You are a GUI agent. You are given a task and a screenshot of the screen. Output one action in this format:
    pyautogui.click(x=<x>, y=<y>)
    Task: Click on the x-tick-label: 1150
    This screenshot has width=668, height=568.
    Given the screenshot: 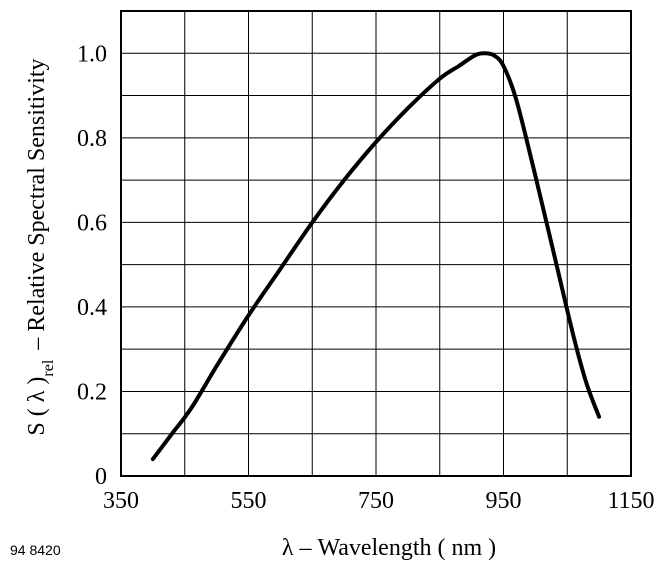 What is the action you would take?
    pyautogui.click(x=630, y=501)
    